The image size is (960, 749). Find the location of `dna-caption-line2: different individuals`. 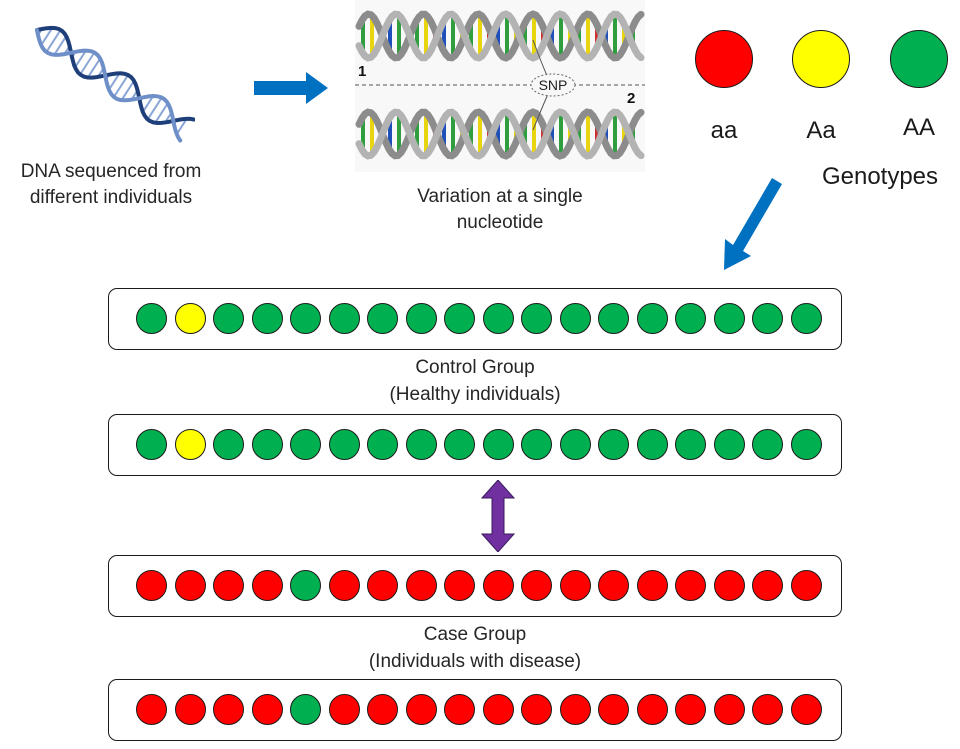

dna-caption-line2: different individuals is located at coordinates (111, 197).